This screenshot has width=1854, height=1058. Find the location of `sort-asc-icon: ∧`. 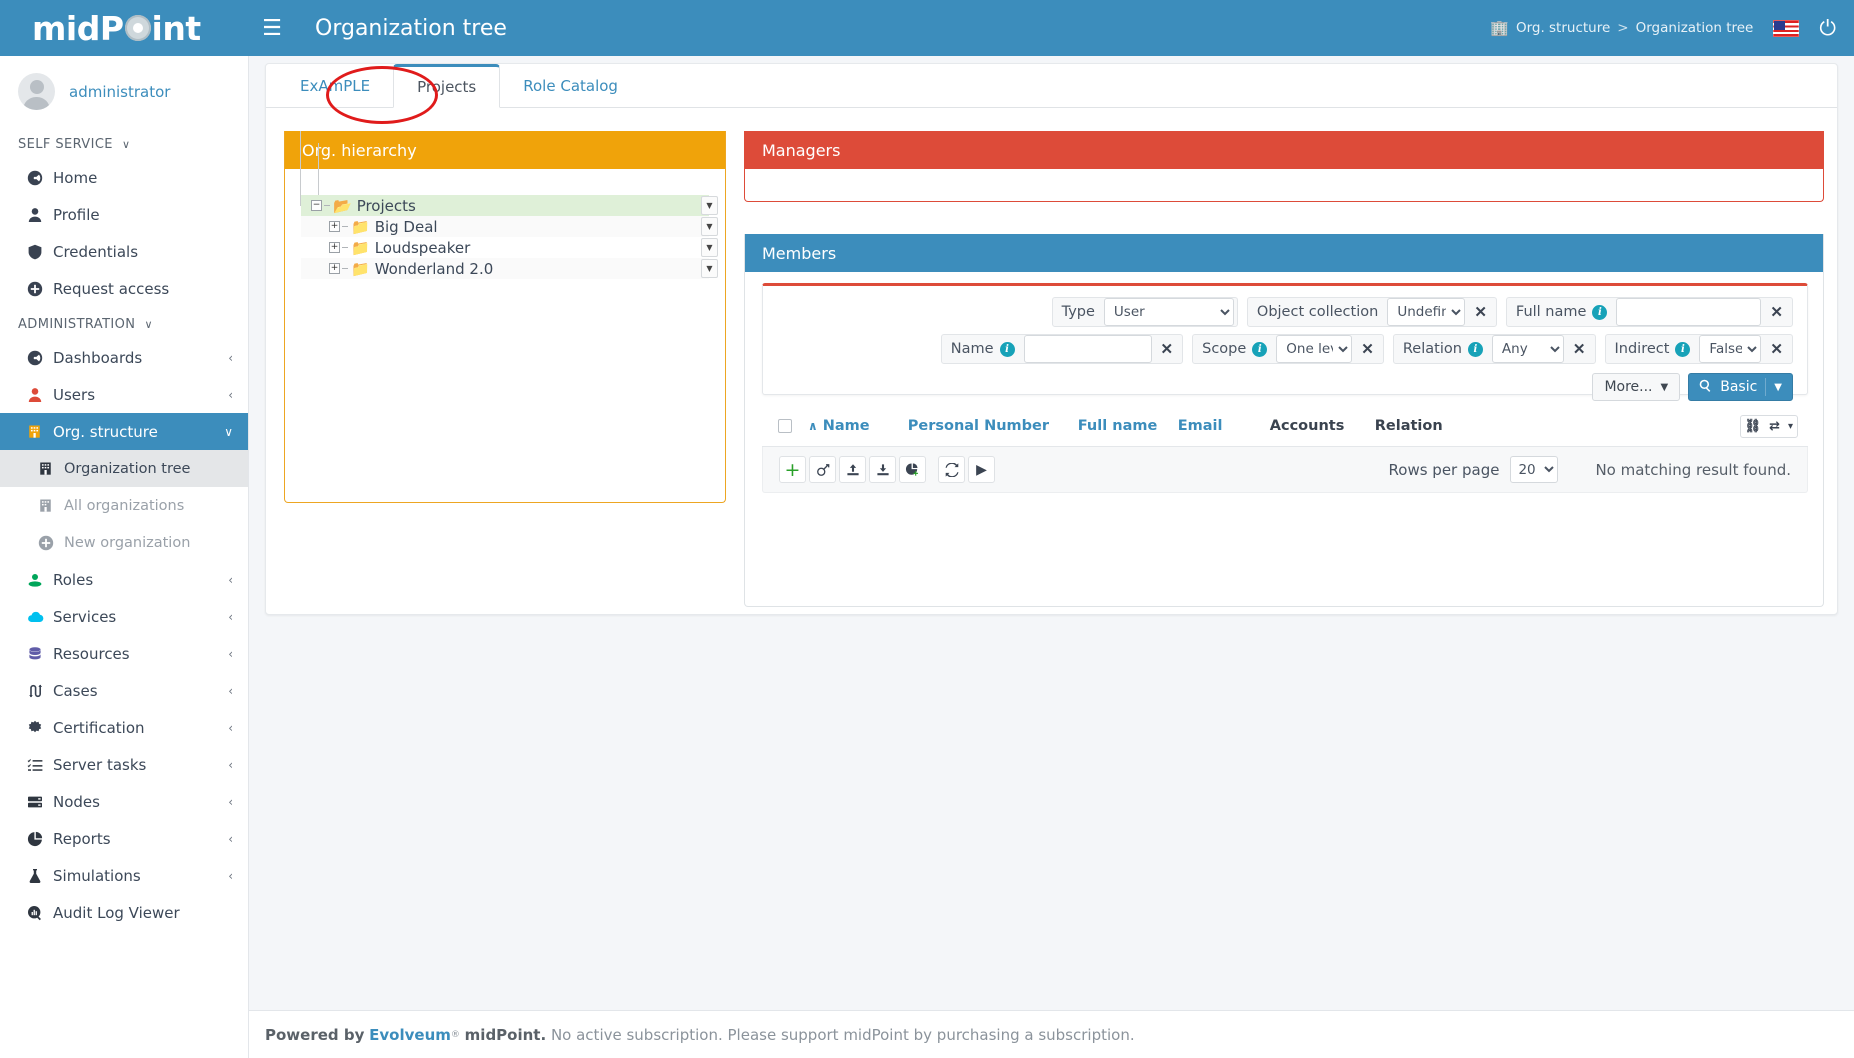

sort-asc-icon: ∧ is located at coordinates (813, 426).